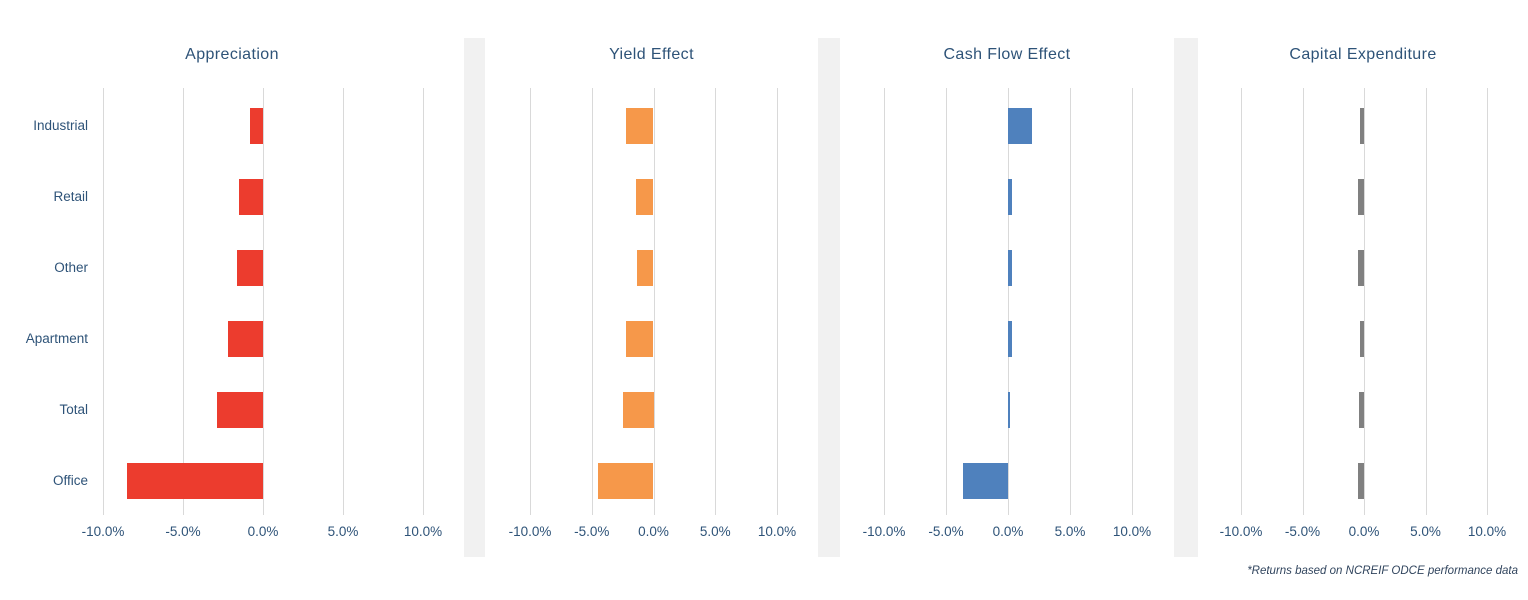 The height and width of the screenshot is (600, 1528). Describe the element at coordinates (884, 531) in the screenshot. I see `x-tick-label-cash-flow-effect-0: -10.0%` at that location.